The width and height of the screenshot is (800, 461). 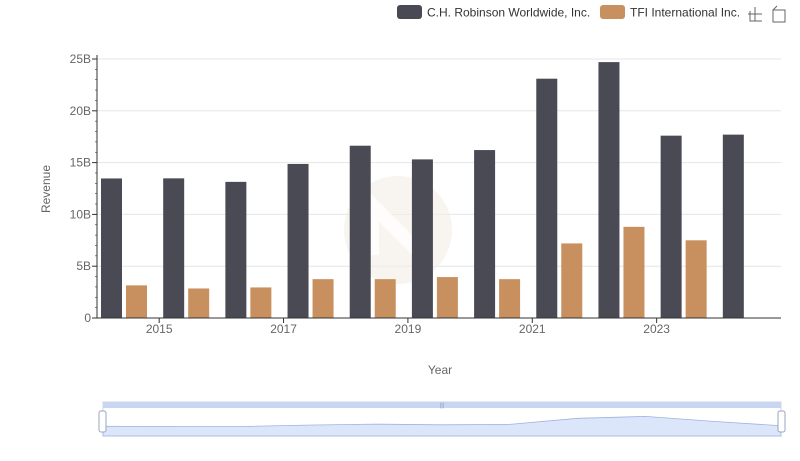 What do you see at coordinates (612, 12) in the screenshot?
I see `legend-swatch-tfi` at bounding box center [612, 12].